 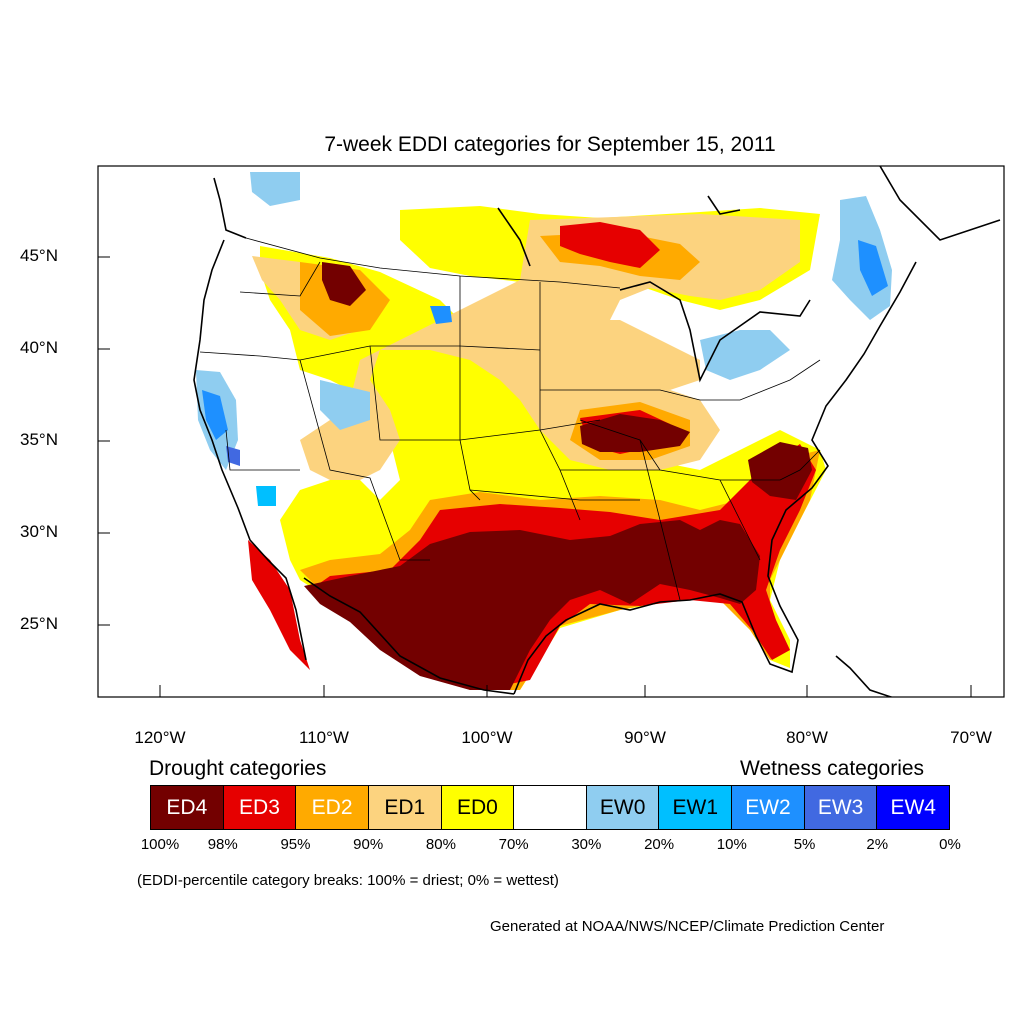 What do you see at coordinates (586, 844) in the screenshot?
I see `percentile-label: 30%` at bounding box center [586, 844].